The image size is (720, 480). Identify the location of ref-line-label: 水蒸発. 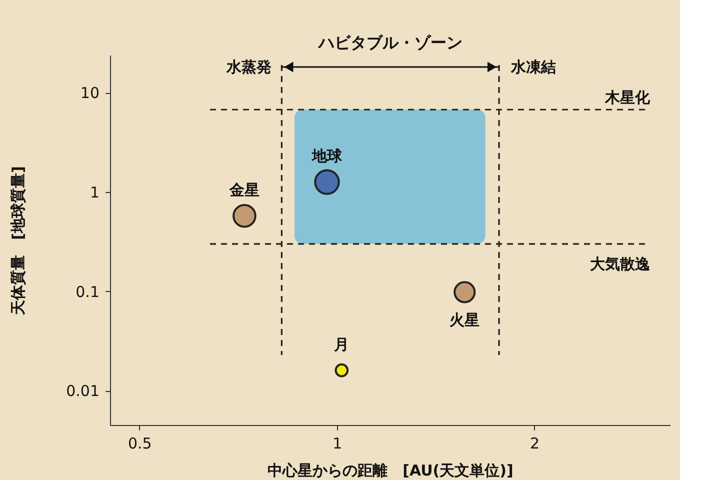
(249, 67).